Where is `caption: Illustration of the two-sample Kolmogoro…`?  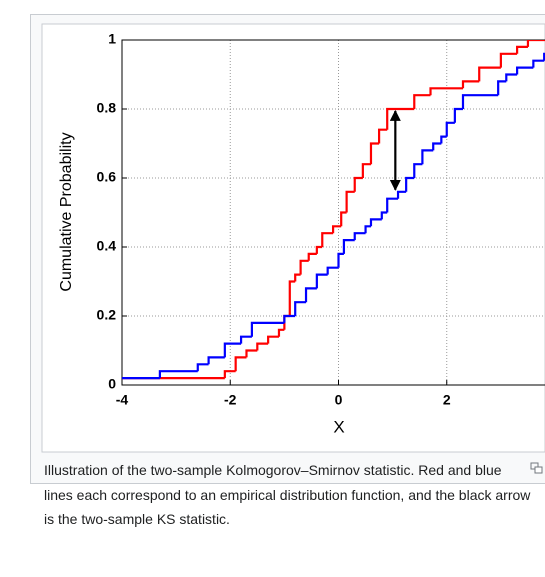
caption: Illustration of the two-sample Kolmogoro… is located at coordinates (287, 494).